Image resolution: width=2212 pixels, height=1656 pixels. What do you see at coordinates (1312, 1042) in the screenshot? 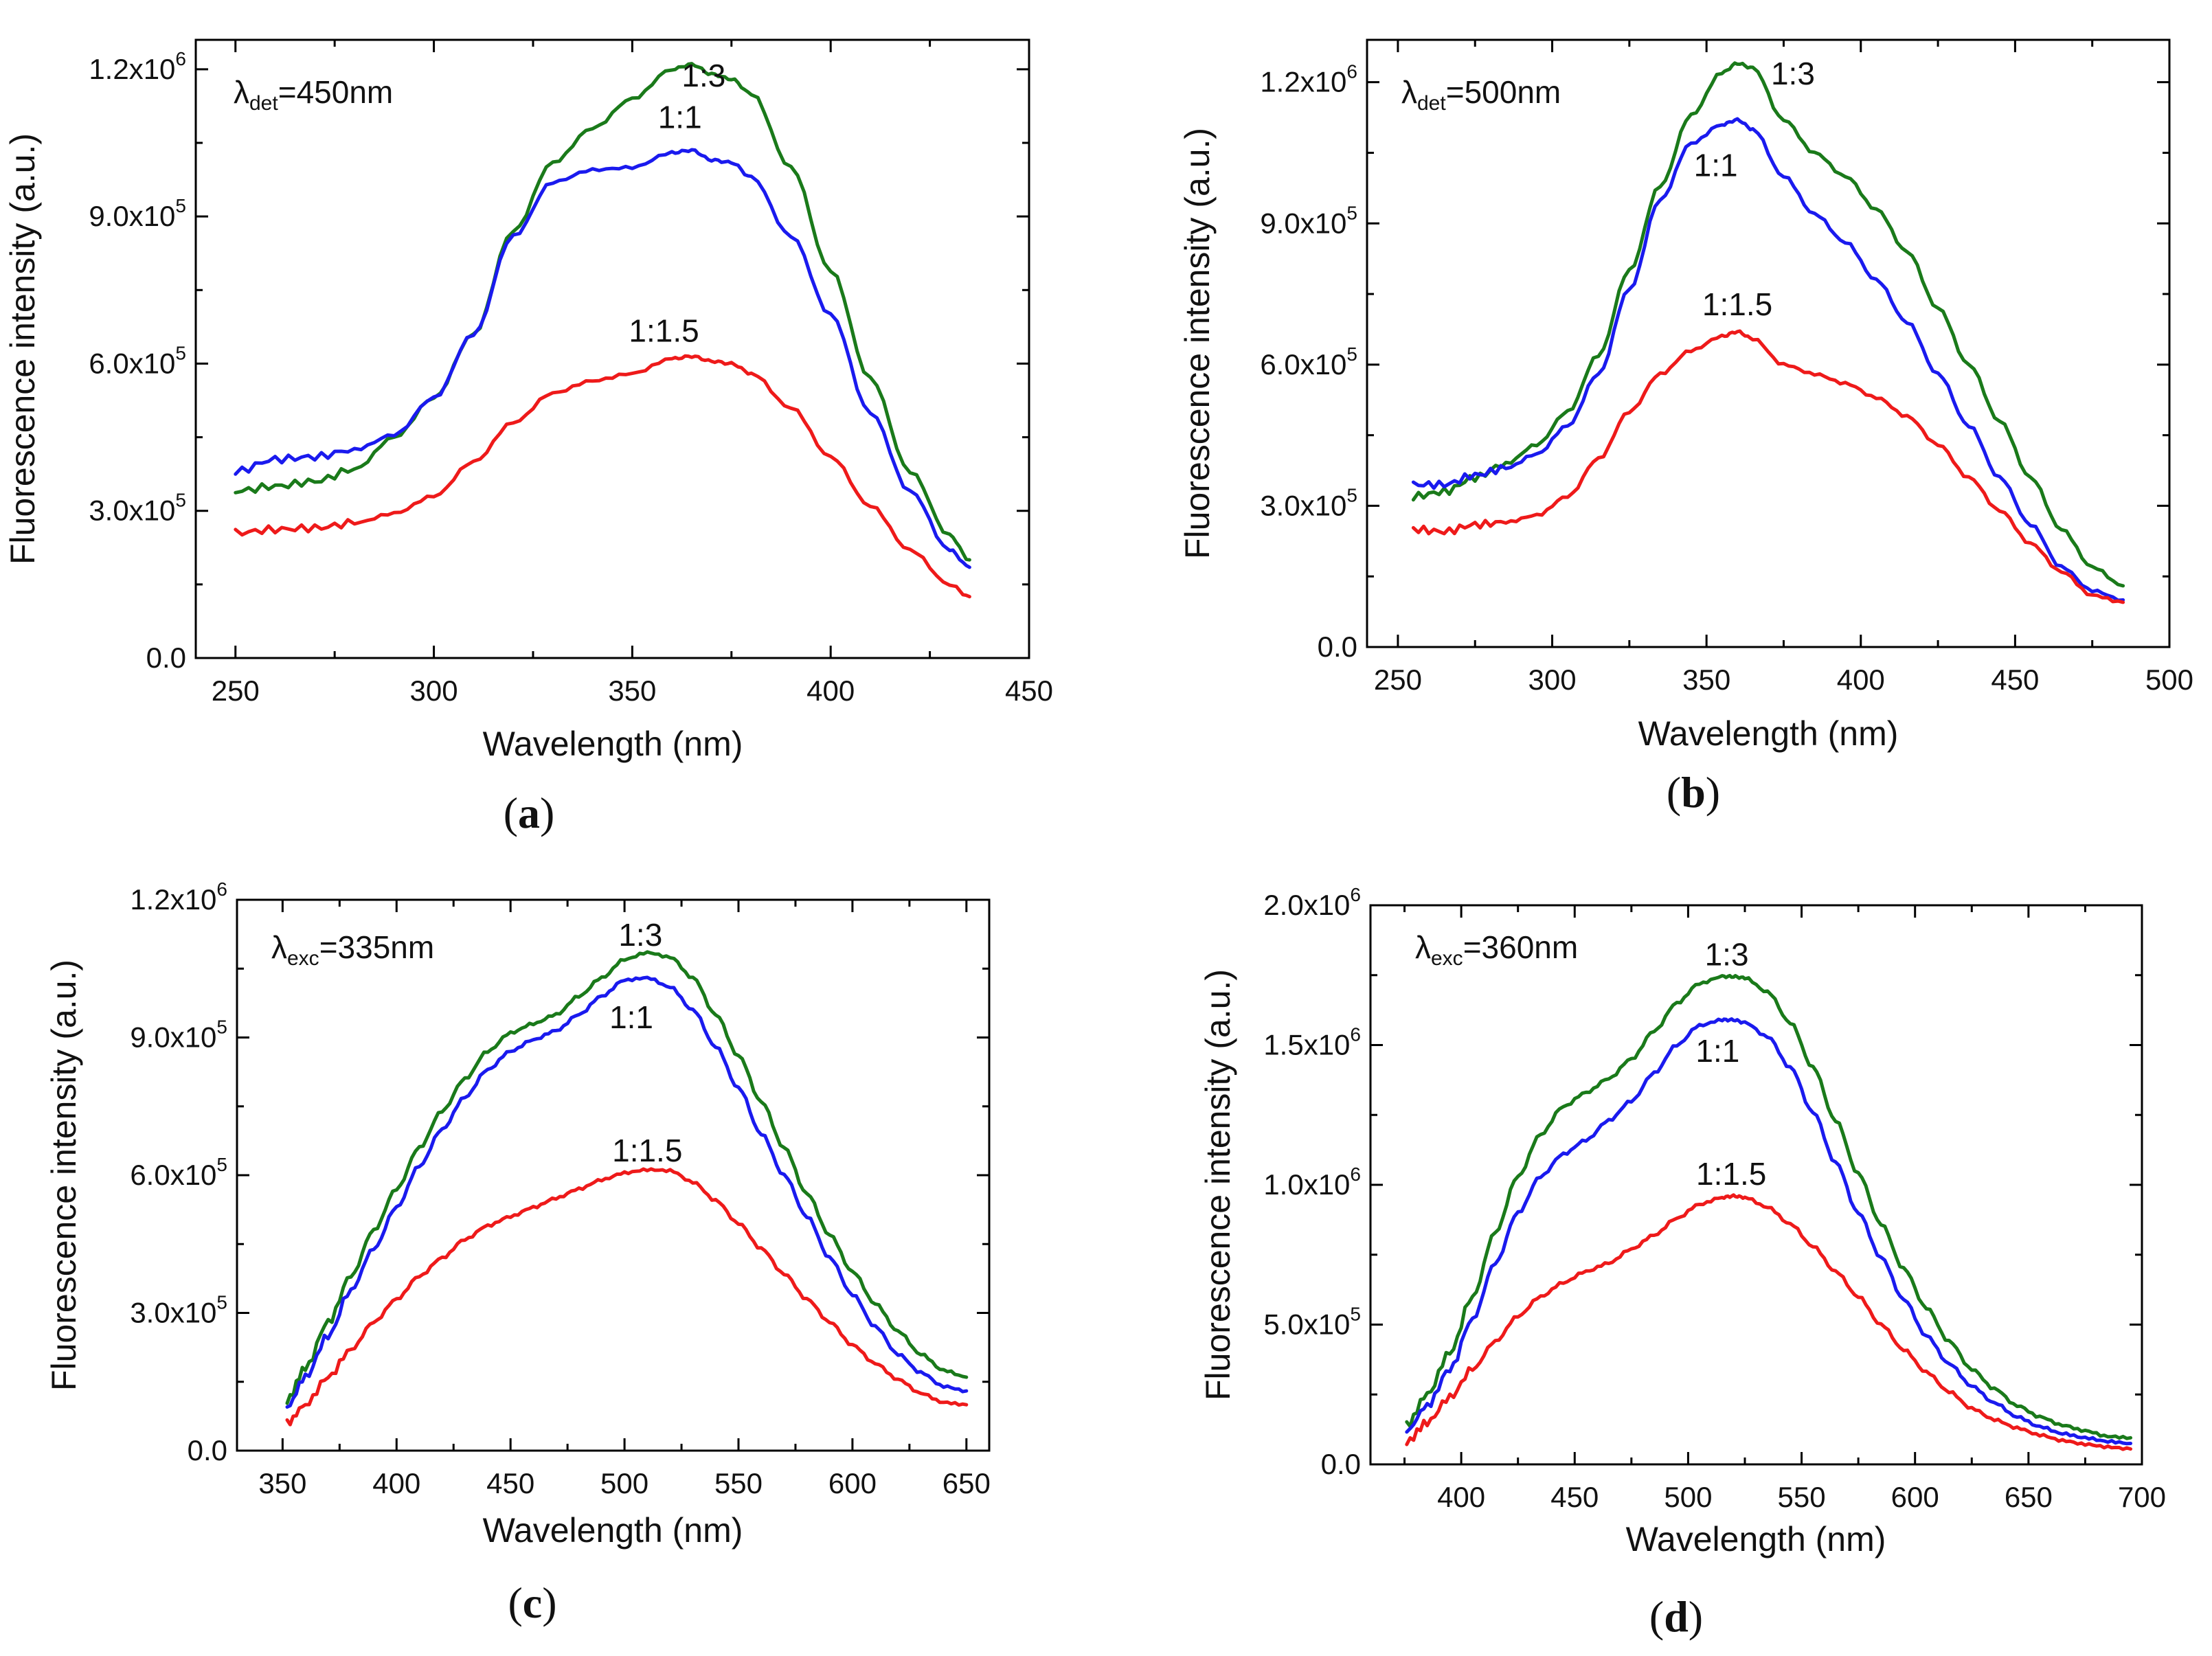
I see `y-tick-label: 1.5x10⁶` at bounding box center [1312, 1042].